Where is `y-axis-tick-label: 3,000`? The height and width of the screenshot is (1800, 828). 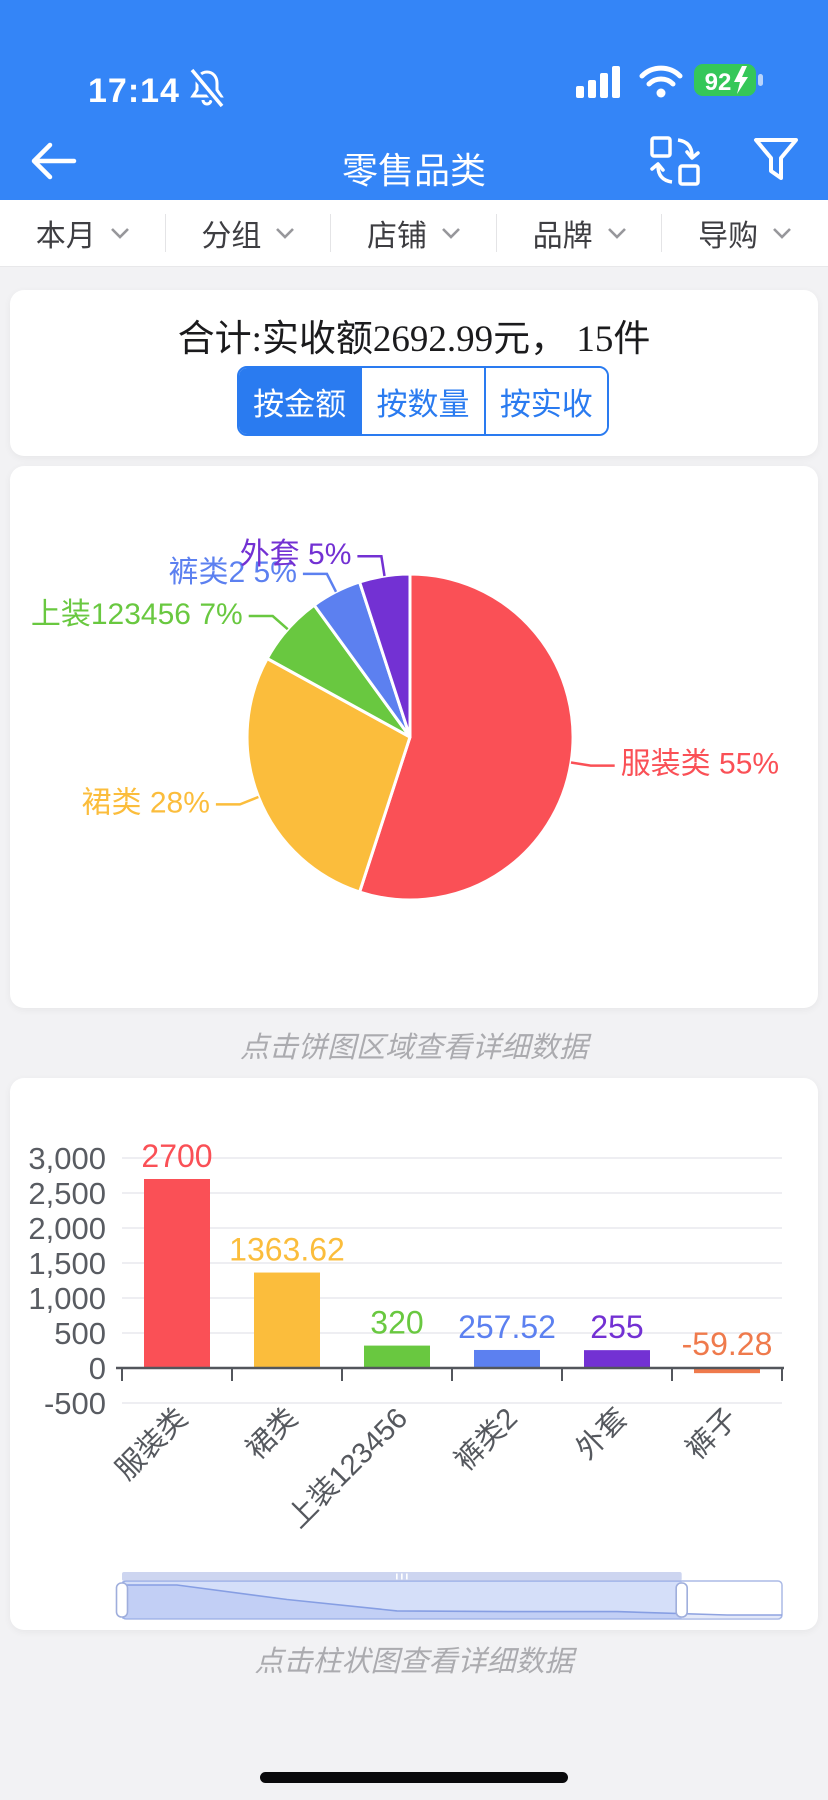 y-axis-tick-label: 3,000 is located at coordinates (67, 1158).